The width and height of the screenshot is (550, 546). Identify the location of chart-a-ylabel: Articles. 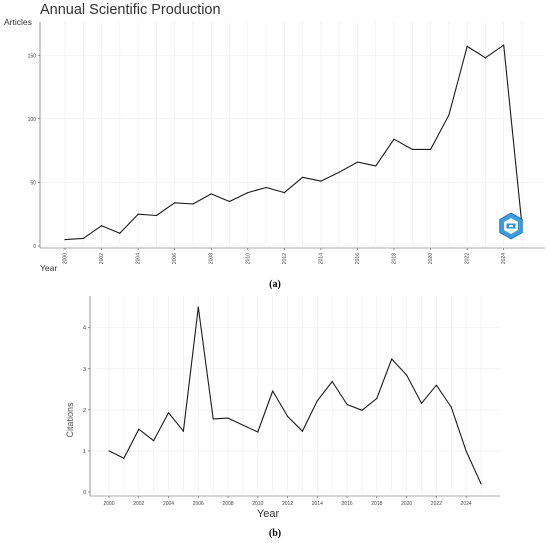
(18, 22).